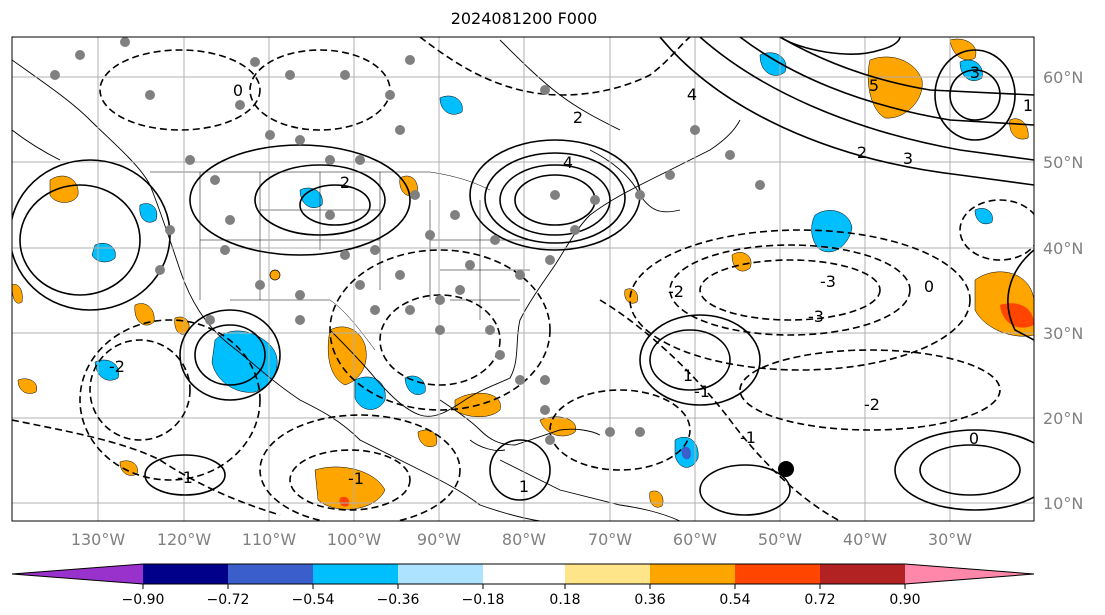 The height and width of the screenshot is (615, 1105). Describe the element at coordinates (1063, 248) in the screenshot. I see `lat-label: 40°N` at that location.